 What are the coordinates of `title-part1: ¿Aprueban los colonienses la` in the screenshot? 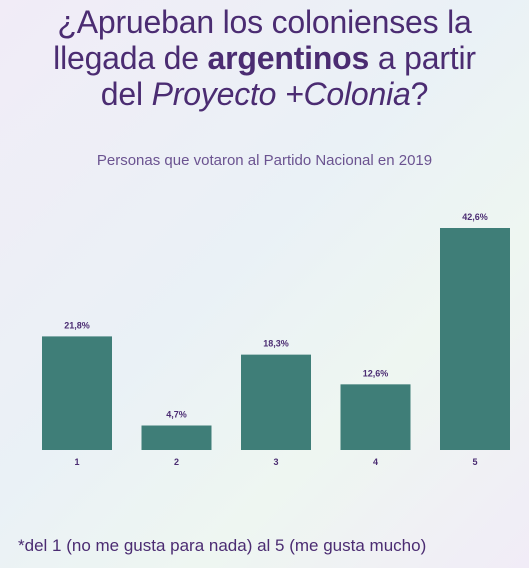 It's located at (264, 22).